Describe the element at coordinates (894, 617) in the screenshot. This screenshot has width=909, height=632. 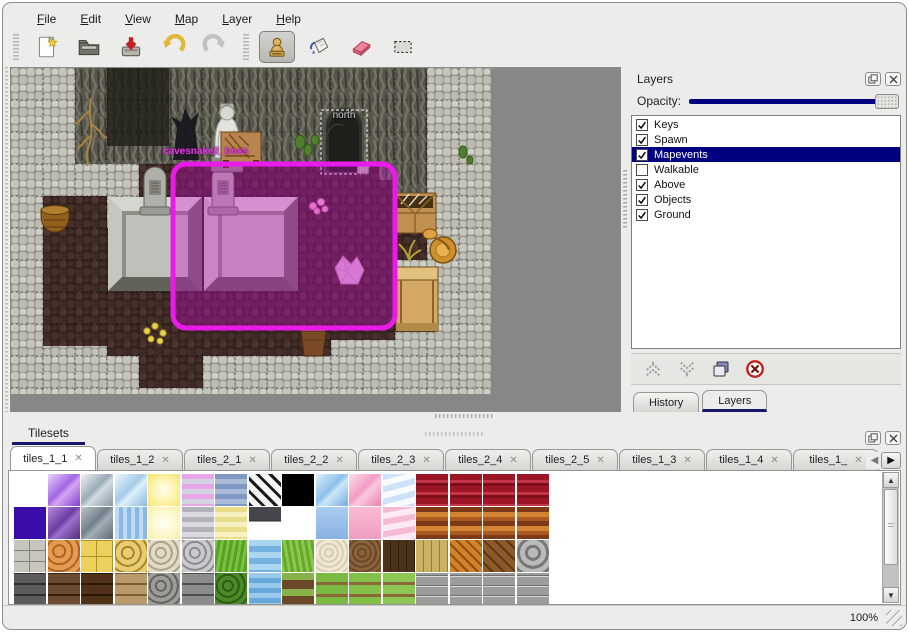
I see `resize-grip` at that location.